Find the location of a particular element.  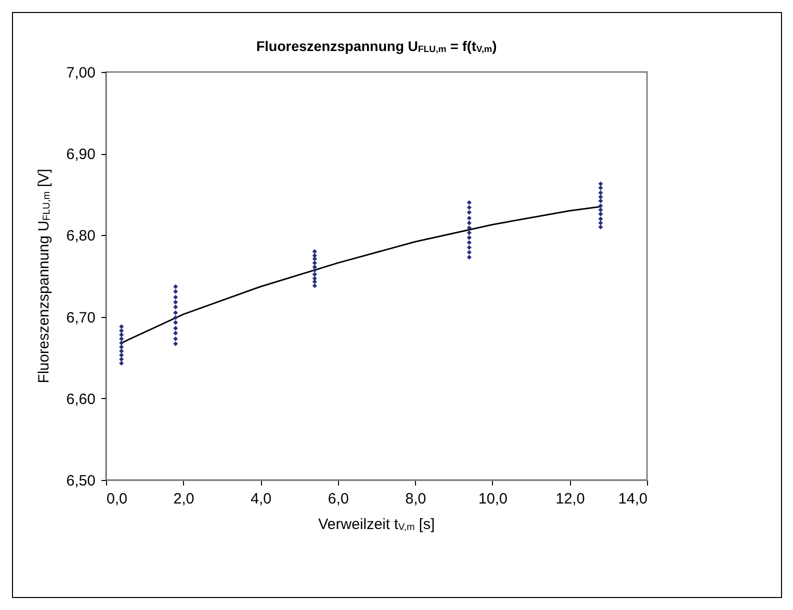

x-axis-title: Verweilzeit t$_{V,m}$ [s] is located at coordinates (376, 524).